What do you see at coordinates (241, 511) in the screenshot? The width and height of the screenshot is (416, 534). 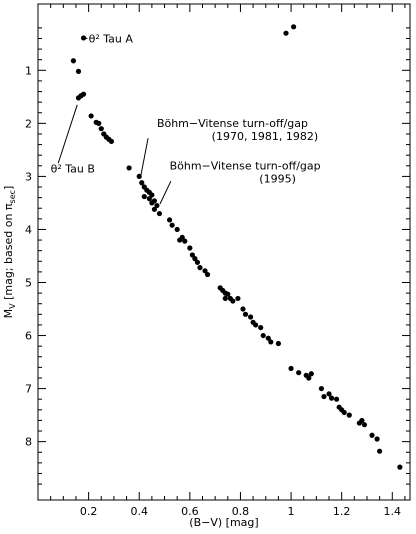 I see `x-tick-label: 0.8` at bounding box center [241, 511].